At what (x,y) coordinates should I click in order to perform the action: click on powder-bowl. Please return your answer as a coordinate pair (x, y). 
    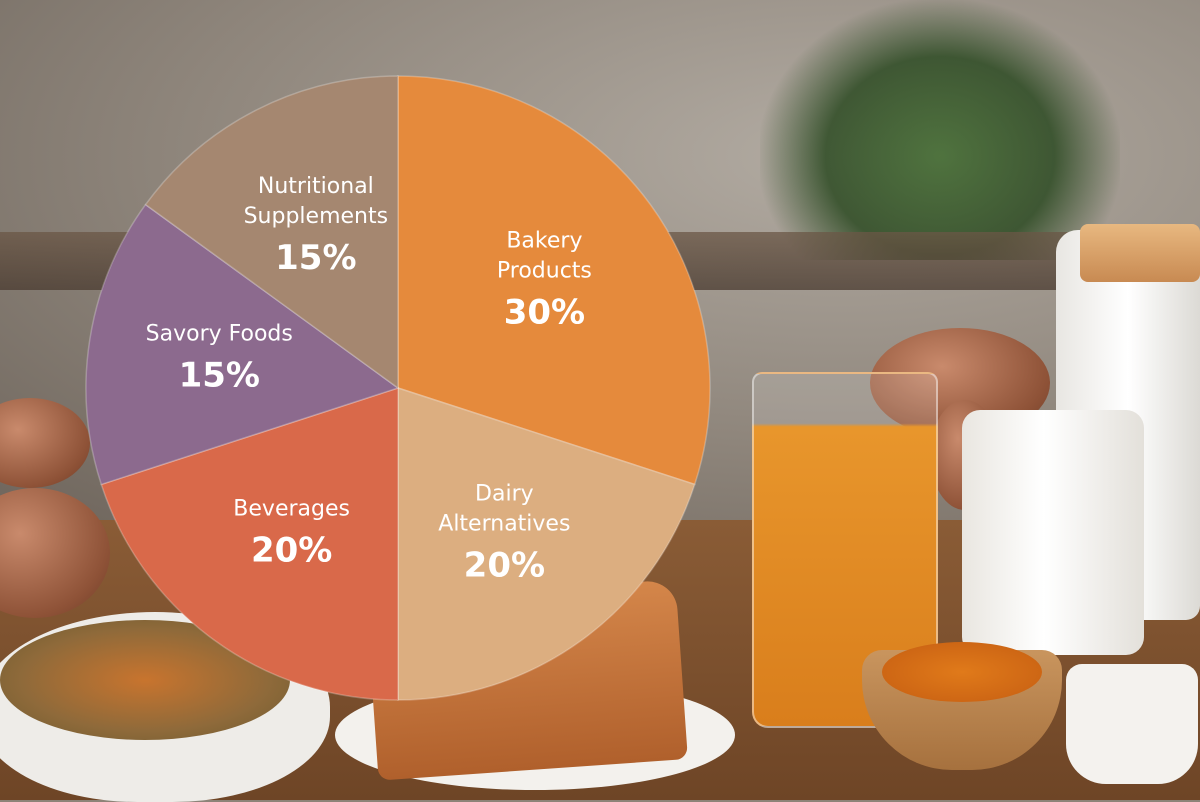
    Looking at the image, I should click on (1132, 724).